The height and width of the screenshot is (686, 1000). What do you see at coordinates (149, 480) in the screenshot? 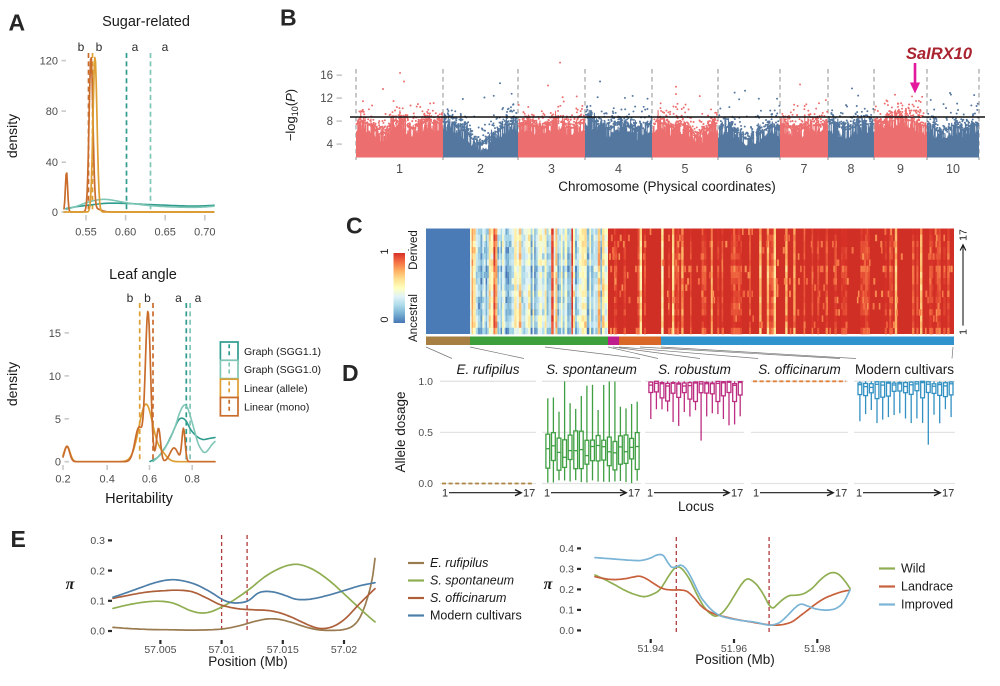
I see `svg-text: 0.6` at bounding box center [149, 480].